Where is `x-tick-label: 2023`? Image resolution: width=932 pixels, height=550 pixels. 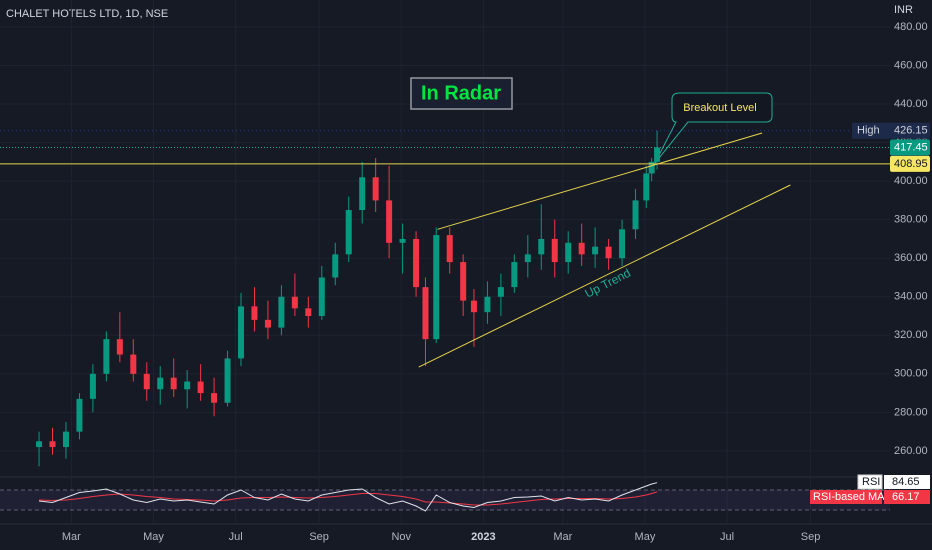
x-tick-label: 2023 is located at coordinates (483, 537).